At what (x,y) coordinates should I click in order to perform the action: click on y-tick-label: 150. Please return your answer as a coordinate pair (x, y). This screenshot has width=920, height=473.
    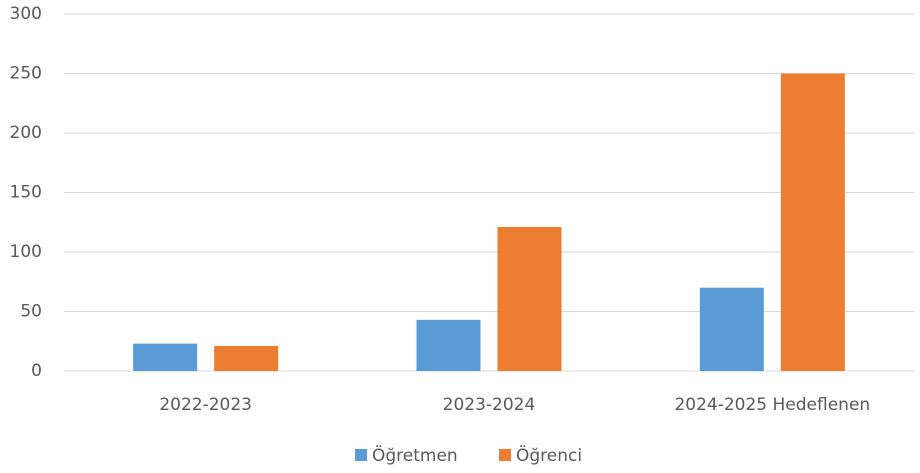
    Looking at the image, I should click on (26, 193).